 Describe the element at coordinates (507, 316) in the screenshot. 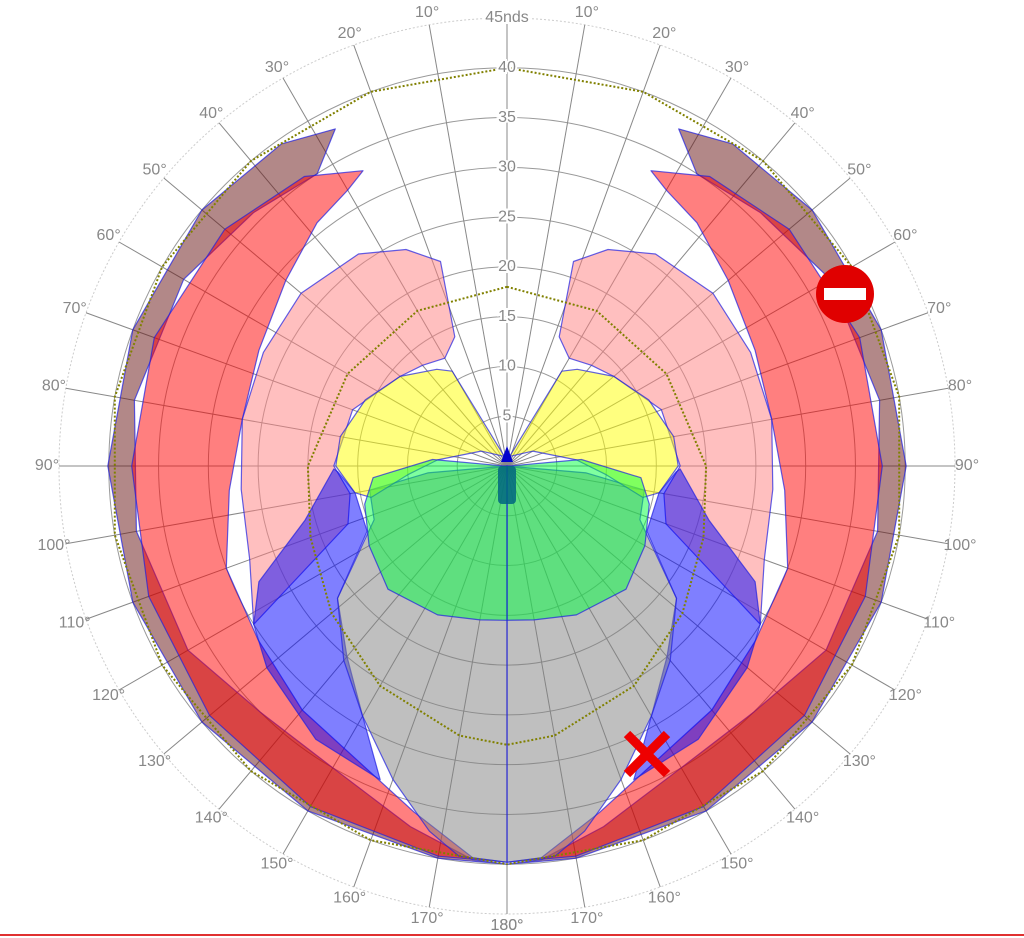

I see `r-tick-label: 15` at that location.